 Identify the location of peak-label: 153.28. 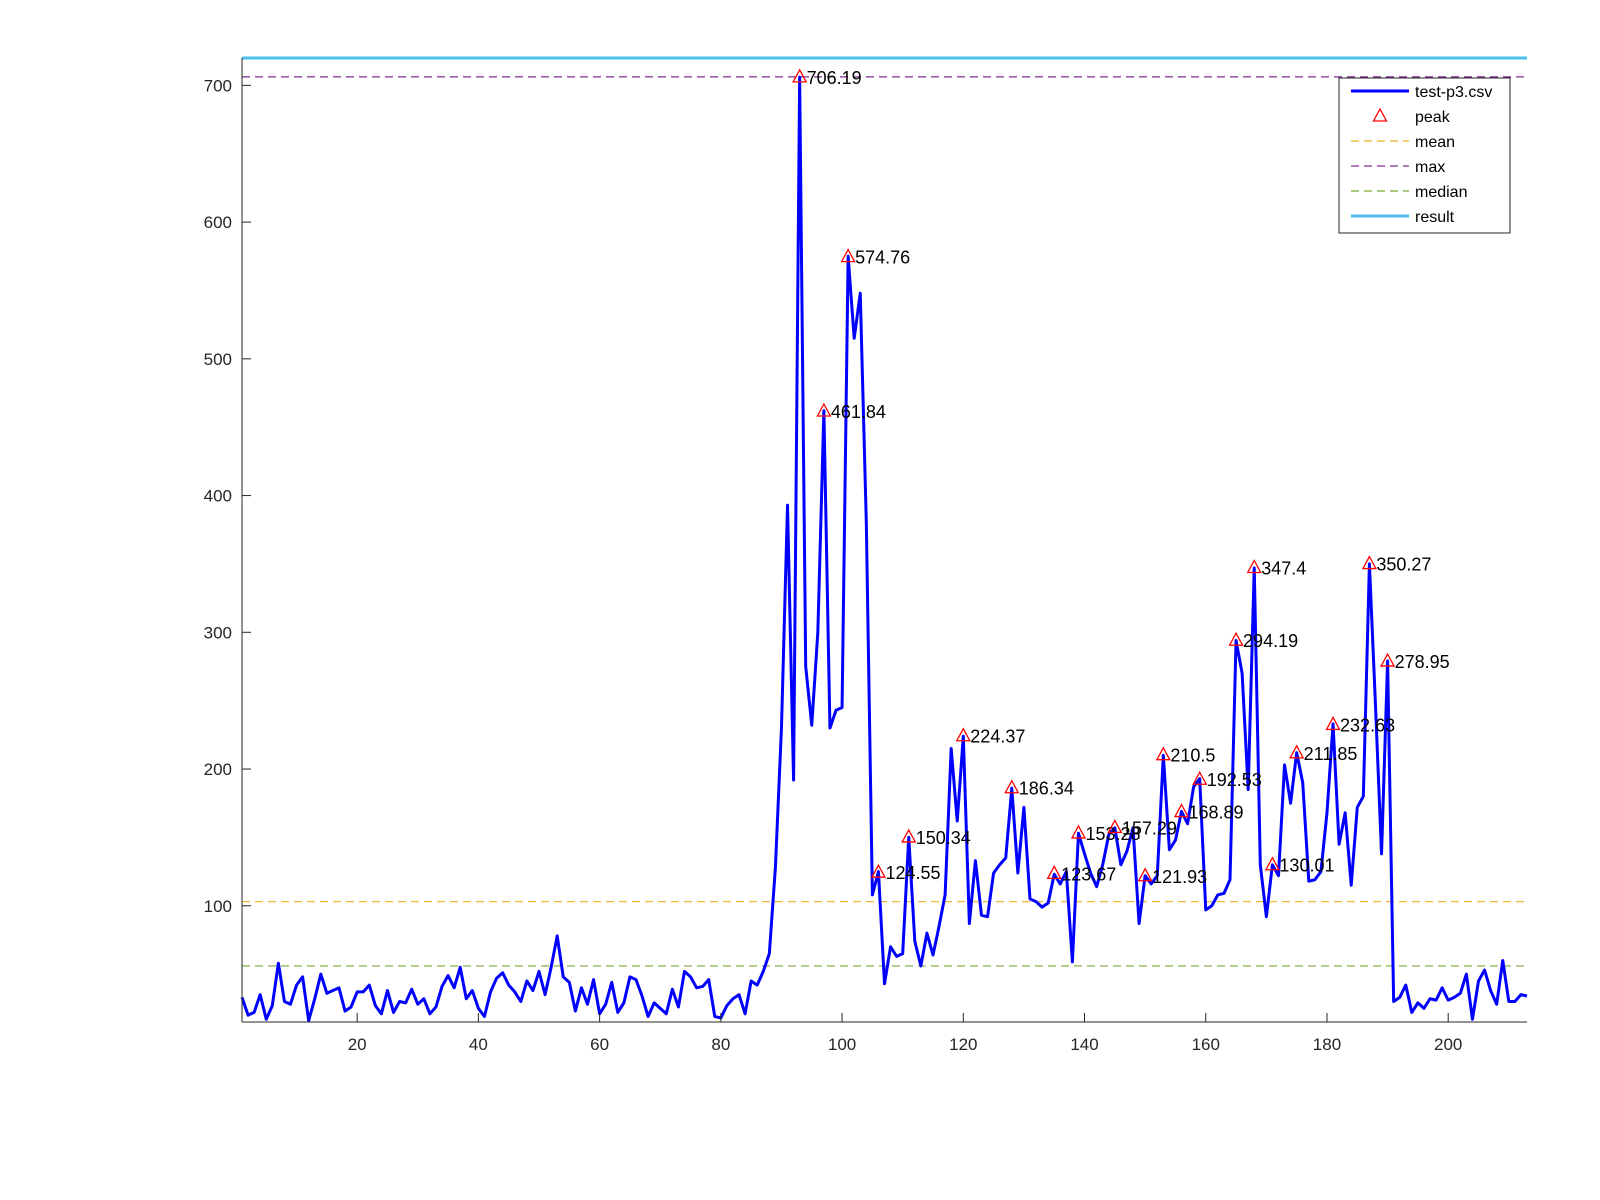
(1112, 834).